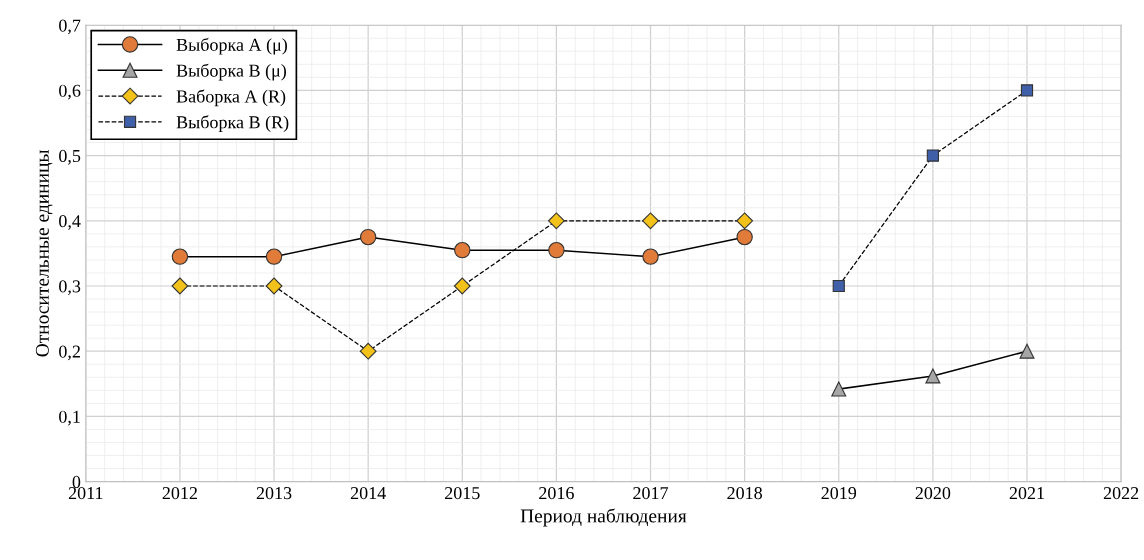  I want to click on x-tick-label: 2015, so click(462, 493).